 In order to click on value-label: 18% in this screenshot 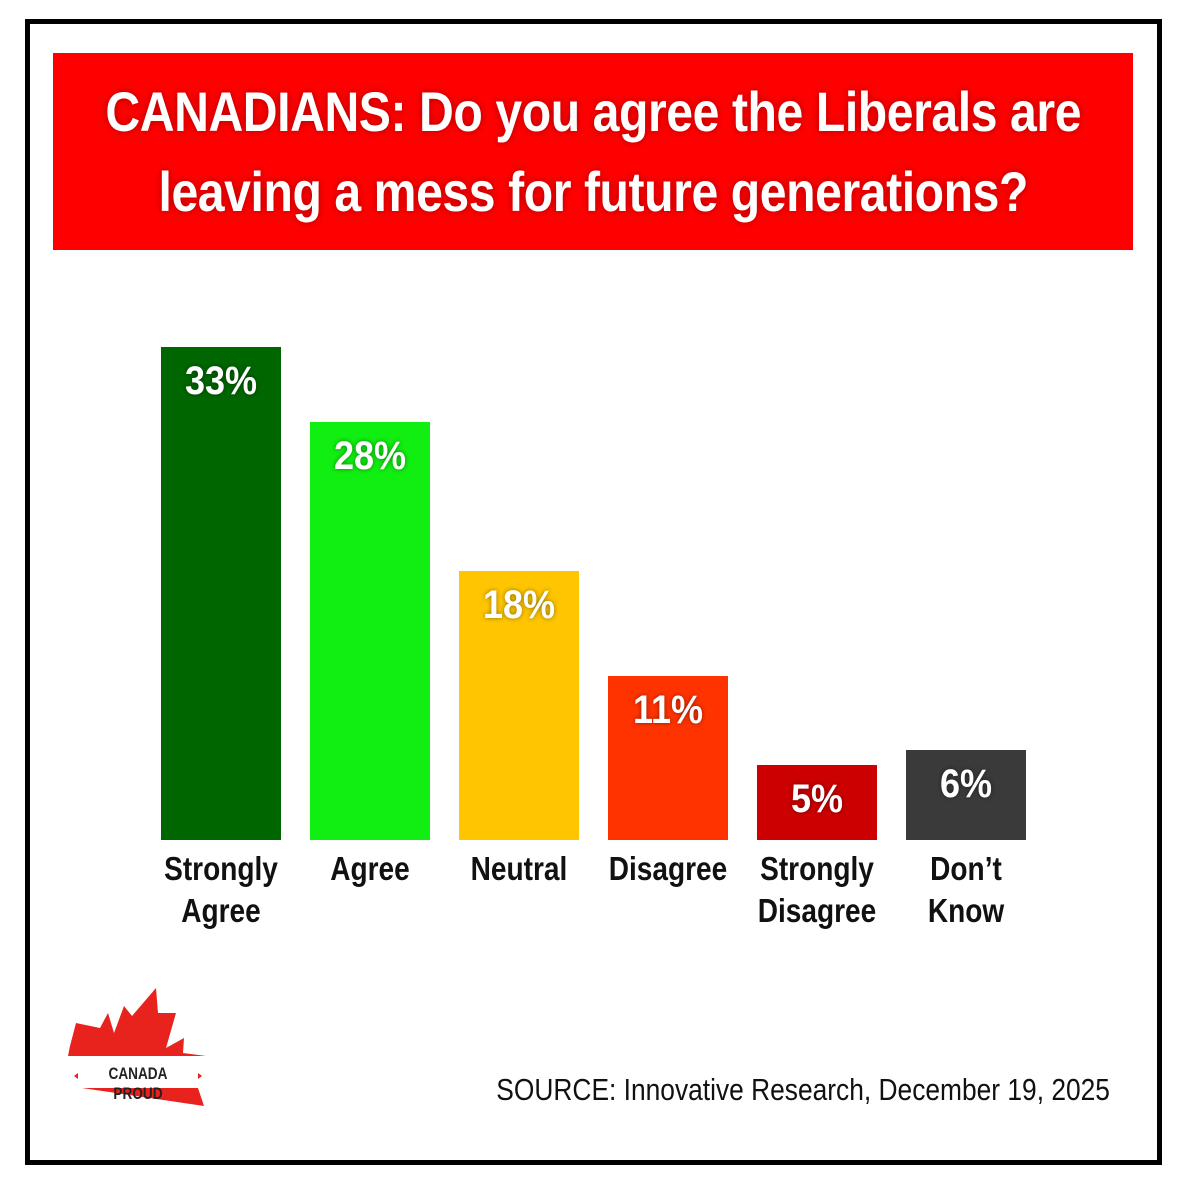, I will do `click(519, 605)`.